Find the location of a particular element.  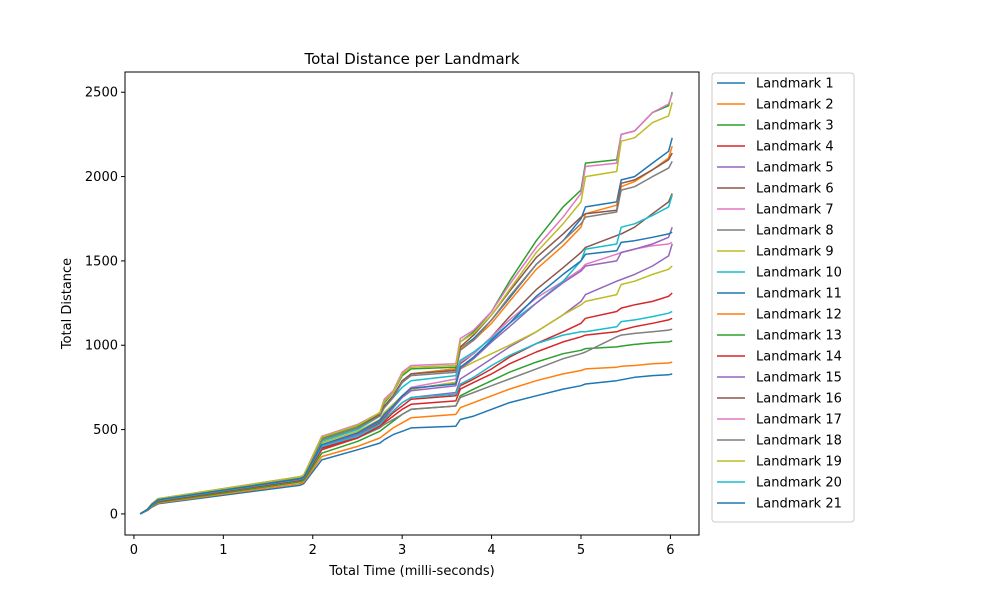

y-axis-title: Total Distance is located at coordinates (67, 304).